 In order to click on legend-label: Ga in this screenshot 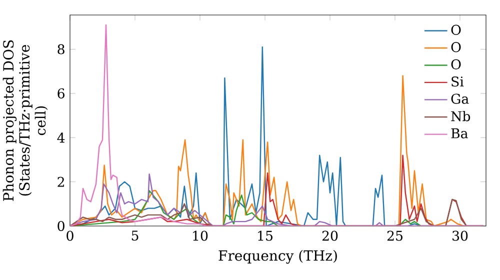, I will do `click(460, 99)`.